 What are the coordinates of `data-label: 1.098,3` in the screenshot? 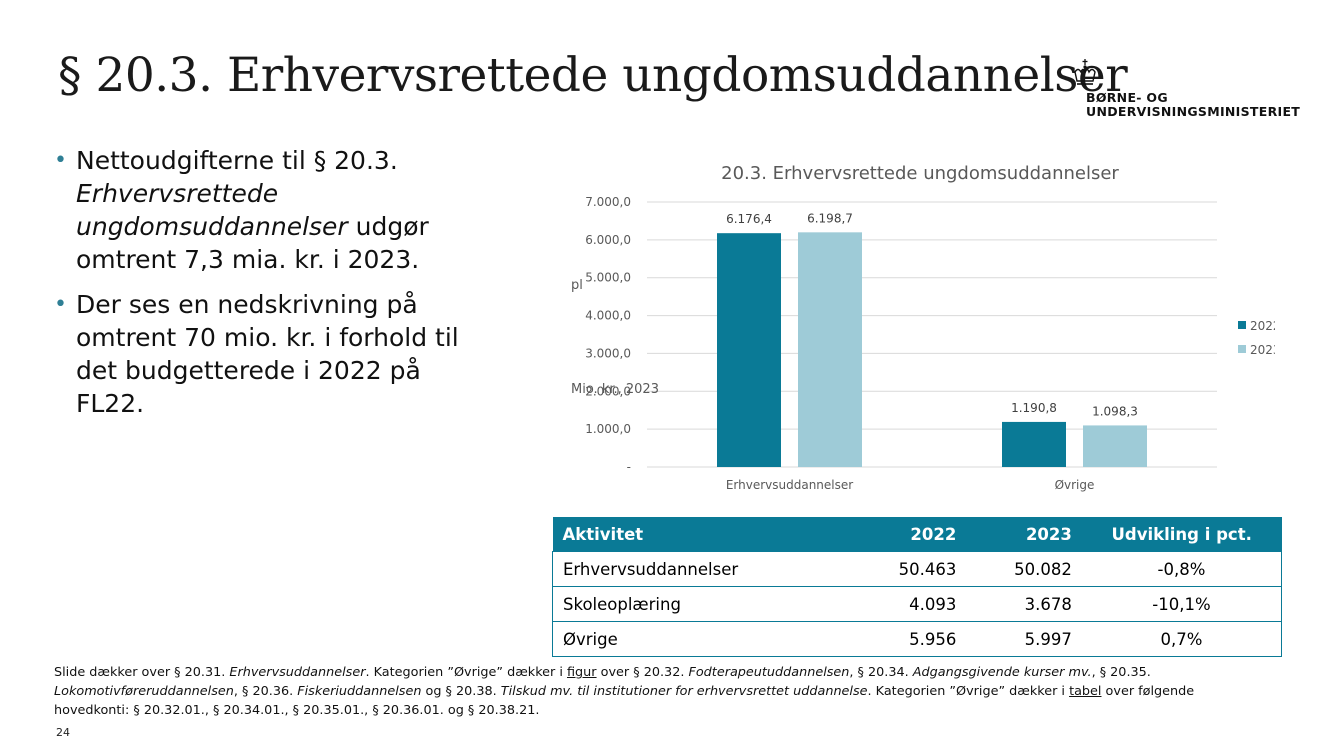 It's located at (1115, 411).